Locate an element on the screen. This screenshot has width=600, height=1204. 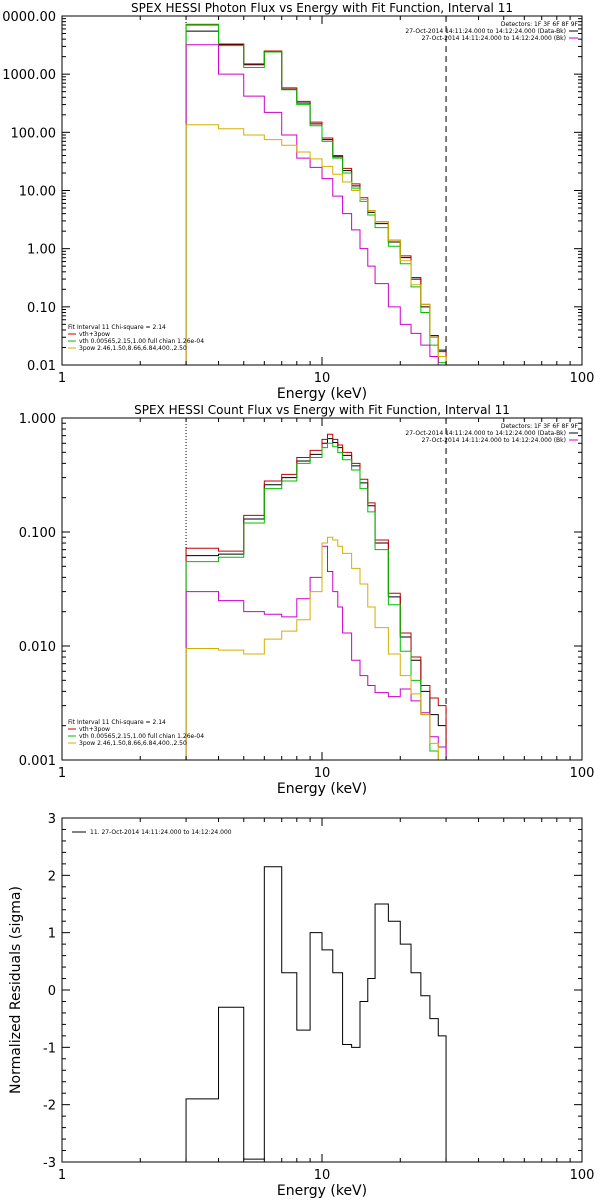
y-tick-label: -1 is located at coordinates (49, 1048).